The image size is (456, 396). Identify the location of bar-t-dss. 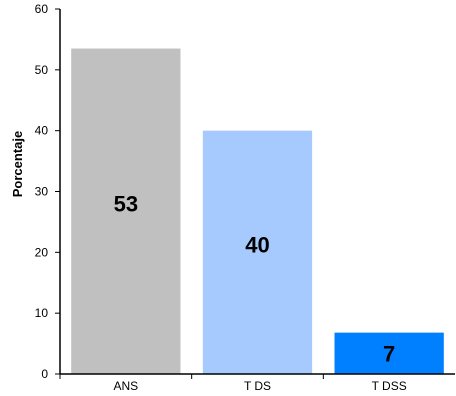
(389, 353).